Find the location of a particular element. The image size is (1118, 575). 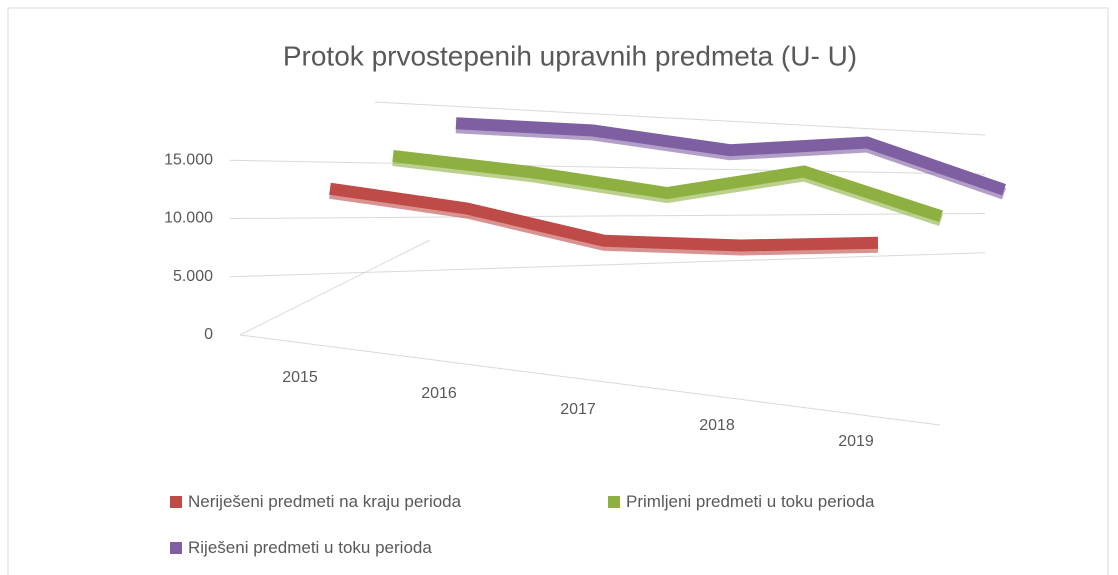

x-tick-label: 2017 is located at coordinates (578, 409).